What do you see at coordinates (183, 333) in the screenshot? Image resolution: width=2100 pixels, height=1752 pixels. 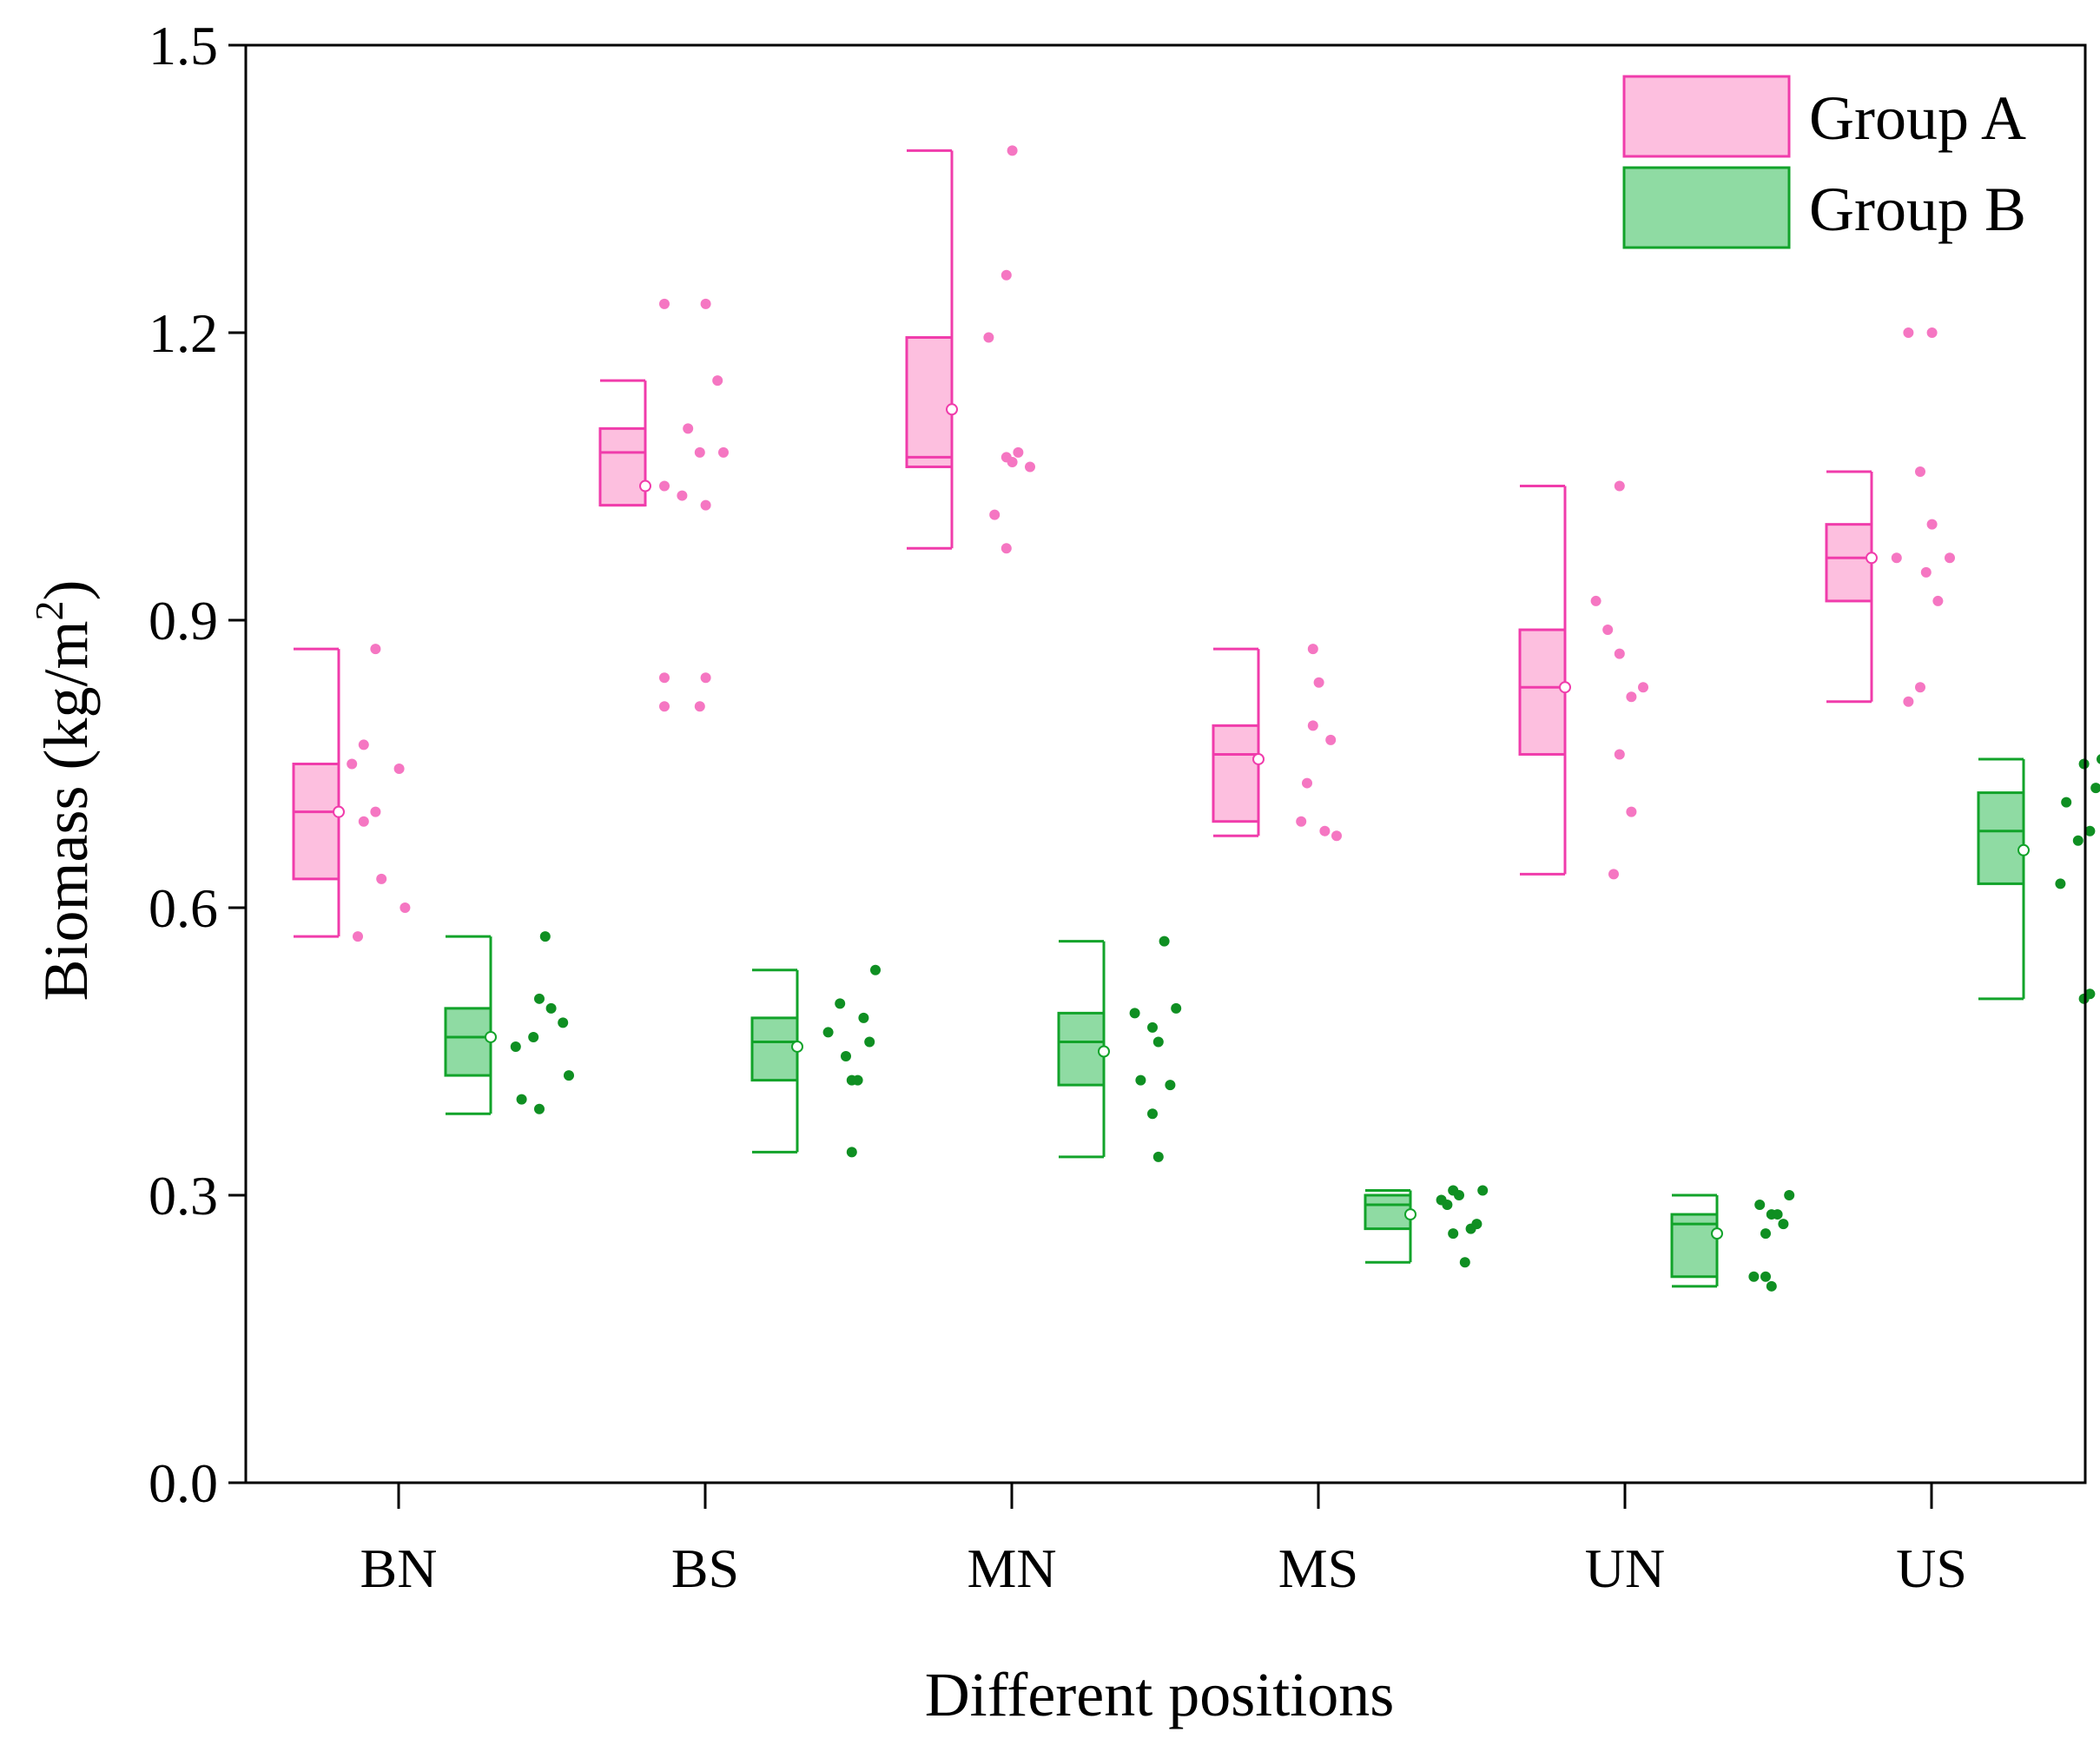 I see `y-tick-label: 1.2` at bounding box center [183, 333].